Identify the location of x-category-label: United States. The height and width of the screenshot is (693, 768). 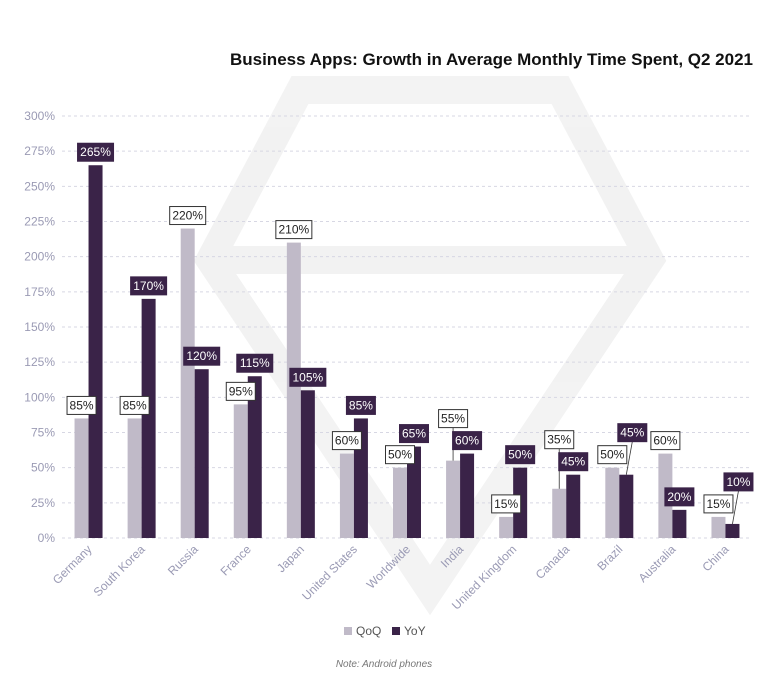
(329, 572).